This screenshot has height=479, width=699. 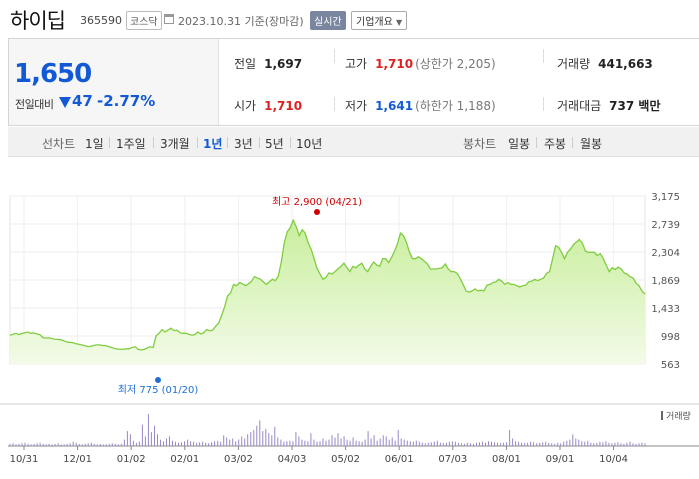 I want to click on y-tick-label: 2,304, so click(x=665, y=253).